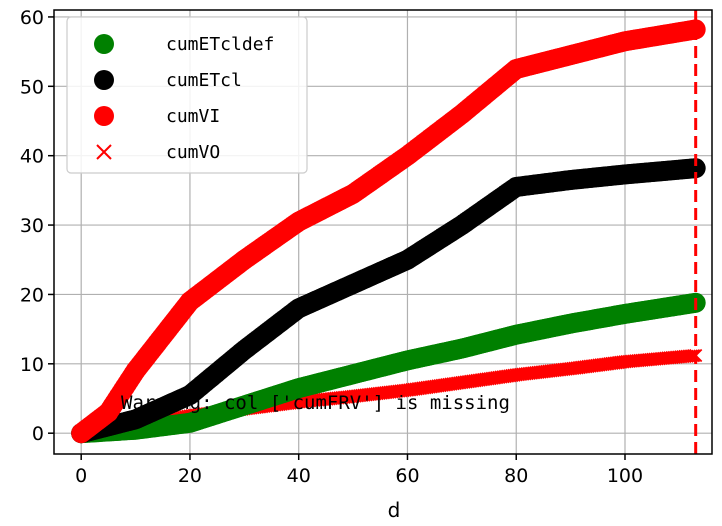 Image resolution: width=722 pixels, height=526 pixels. Describe the element at coordinates (32, 295) in the screenshot. I see `y-tick-label: 20` at that location.